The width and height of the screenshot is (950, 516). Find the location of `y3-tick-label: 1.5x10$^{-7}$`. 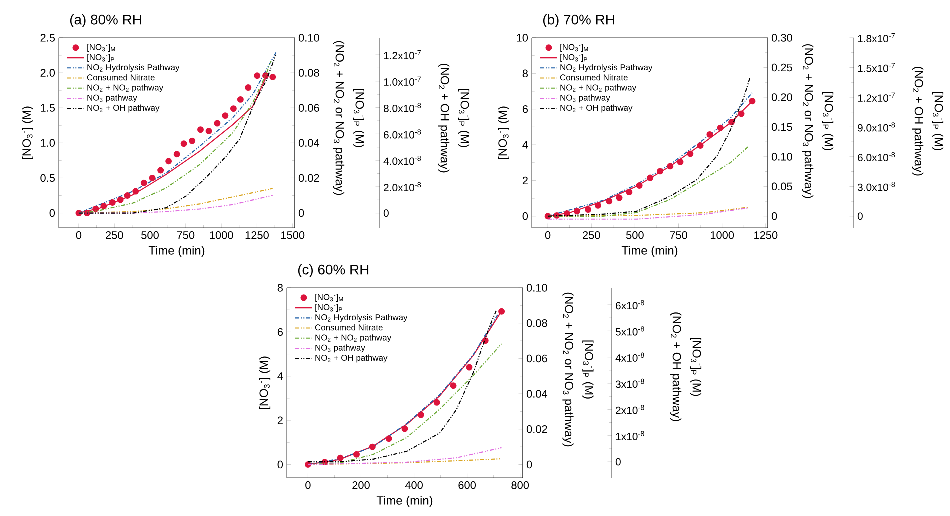

y3-tick-label: 1.5x10$^{-7}$ is located at coordinates (877, 67).